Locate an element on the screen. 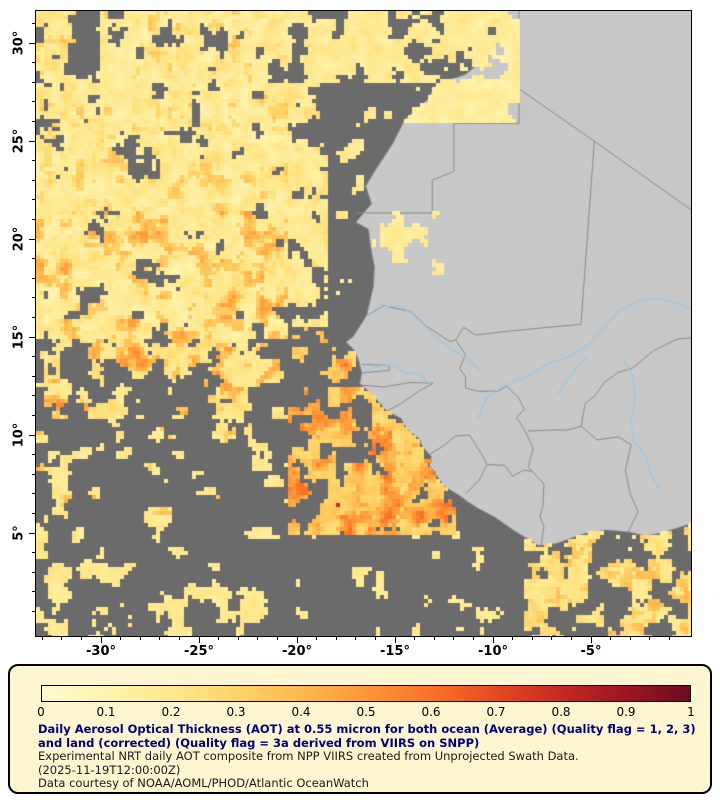  y-axis-label: 25° is located at coordinates (19, 141).